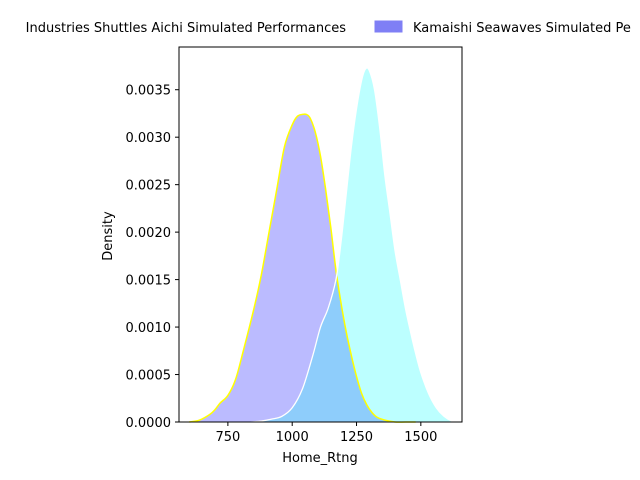 The width and height of the screenshot is (640, 480). I want to click on y-tick-label: 0.0020, so click(149, 233).